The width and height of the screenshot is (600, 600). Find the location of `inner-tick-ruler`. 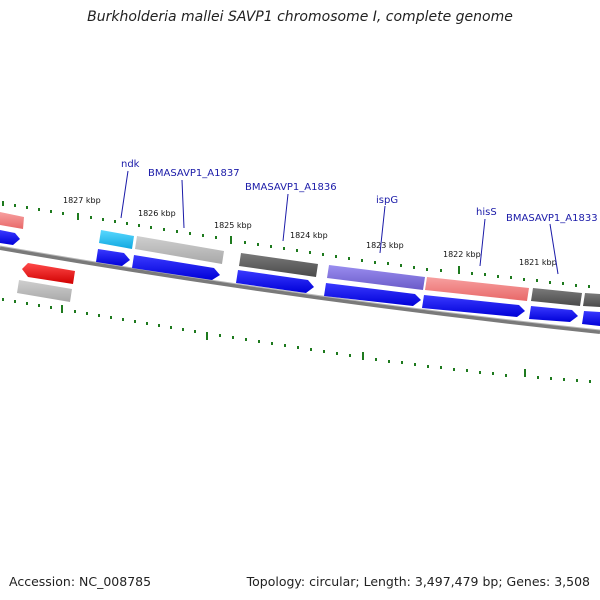

inner-tick-ruler is located at coordinates (296, 340).